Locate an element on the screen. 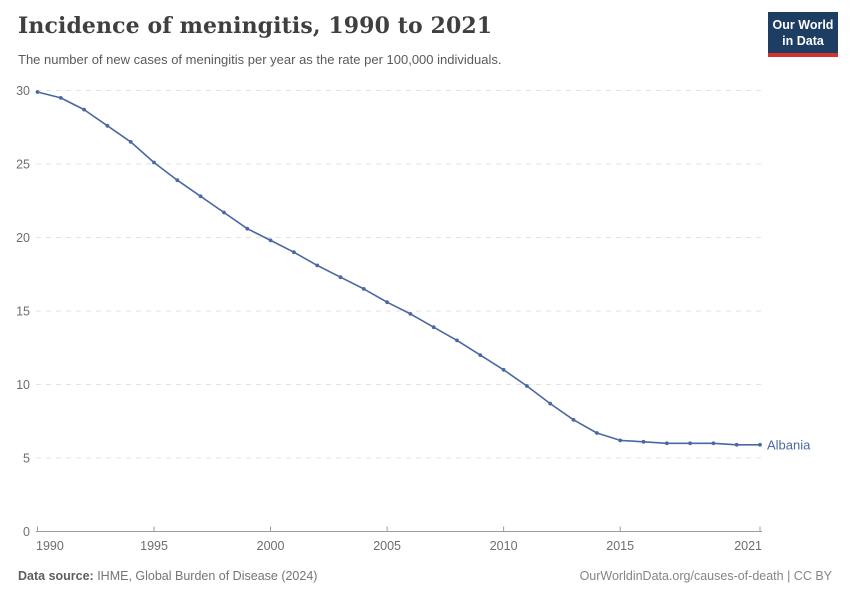  series-end-label: Albania is located at coordinates (789, 444).